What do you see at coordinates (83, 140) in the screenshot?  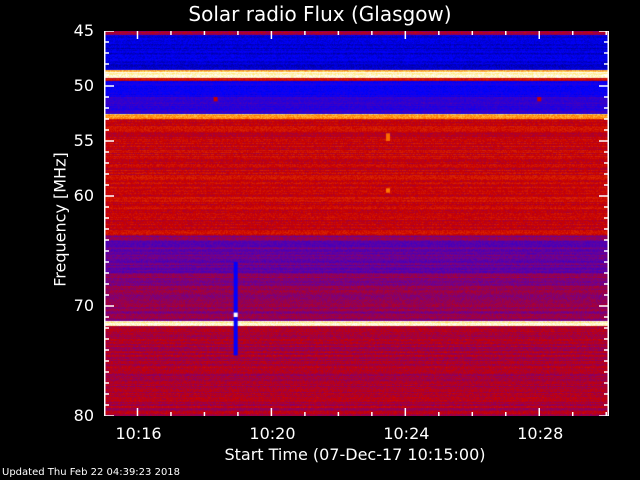 I see `y-tick-label: 55` at bounding box center [83, 140].